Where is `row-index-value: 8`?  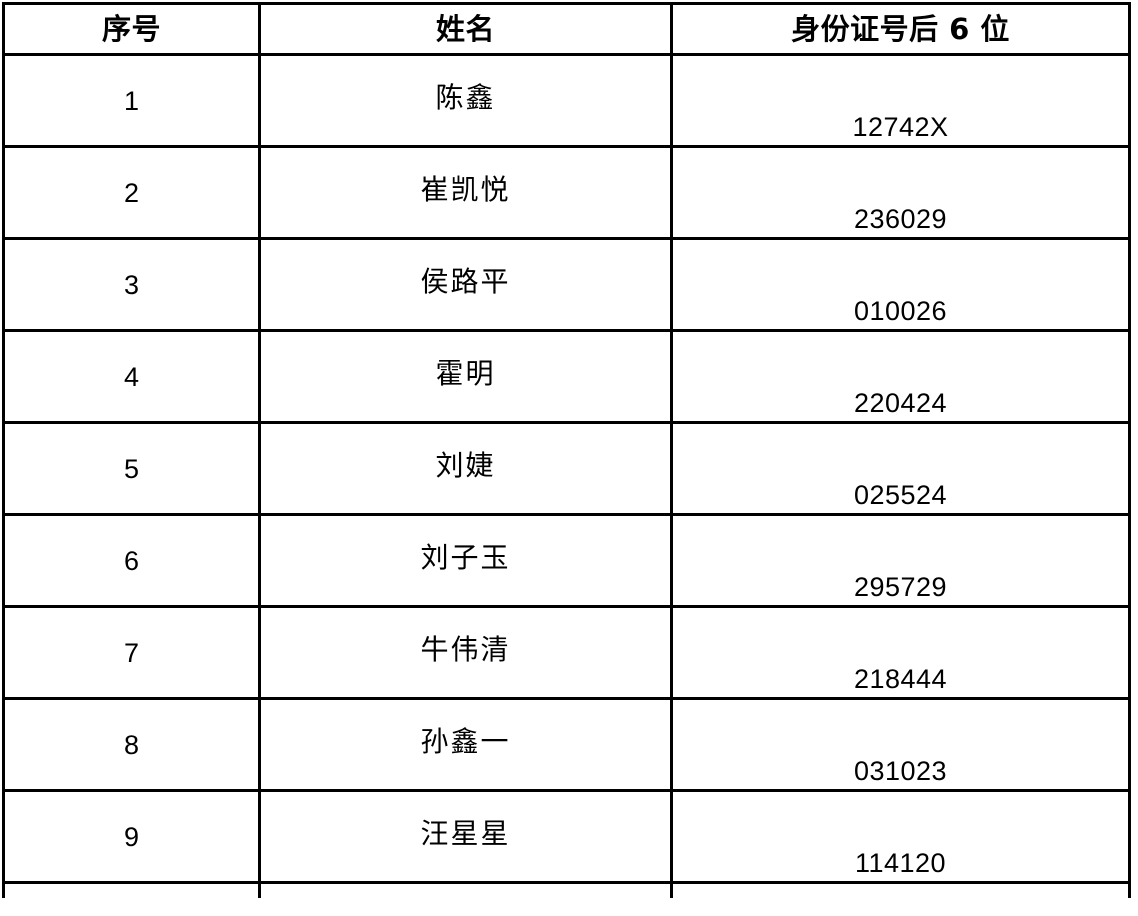
row-index-value: 8 is located at coordinates (131, 745).